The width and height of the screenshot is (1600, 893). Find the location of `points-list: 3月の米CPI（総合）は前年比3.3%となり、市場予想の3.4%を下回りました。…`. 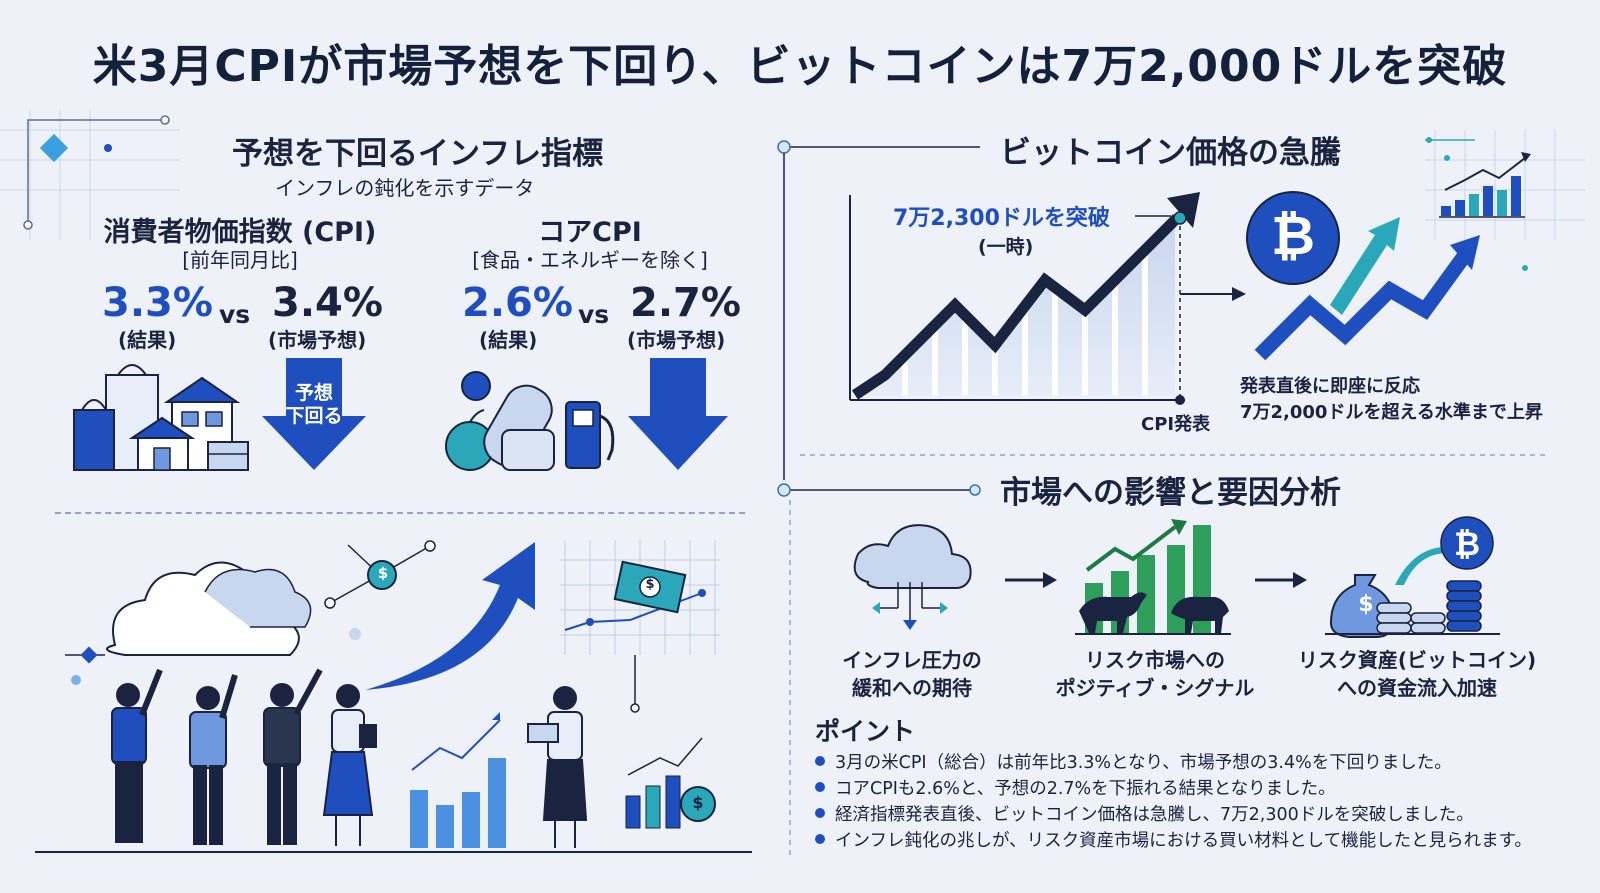

points-list: 3月の米CPI（総合）は前年比3.3%となり、市場予想の3.4%を下回りました。… is located at coordinates (1173, 800).